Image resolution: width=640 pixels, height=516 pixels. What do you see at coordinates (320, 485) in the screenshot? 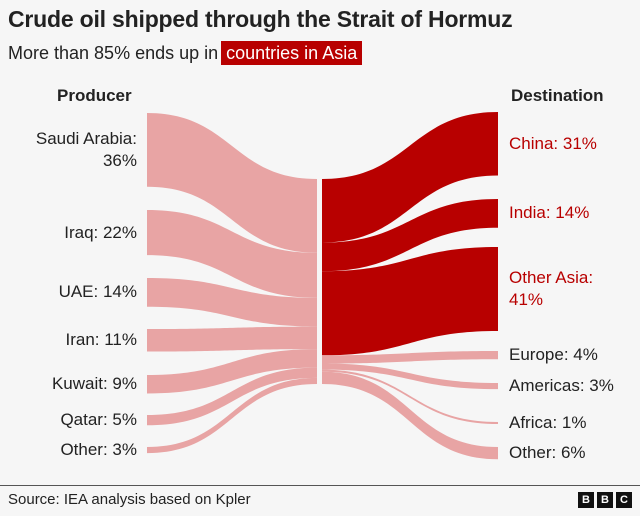
I see `footer-divider` at bounding box center [320, 485].